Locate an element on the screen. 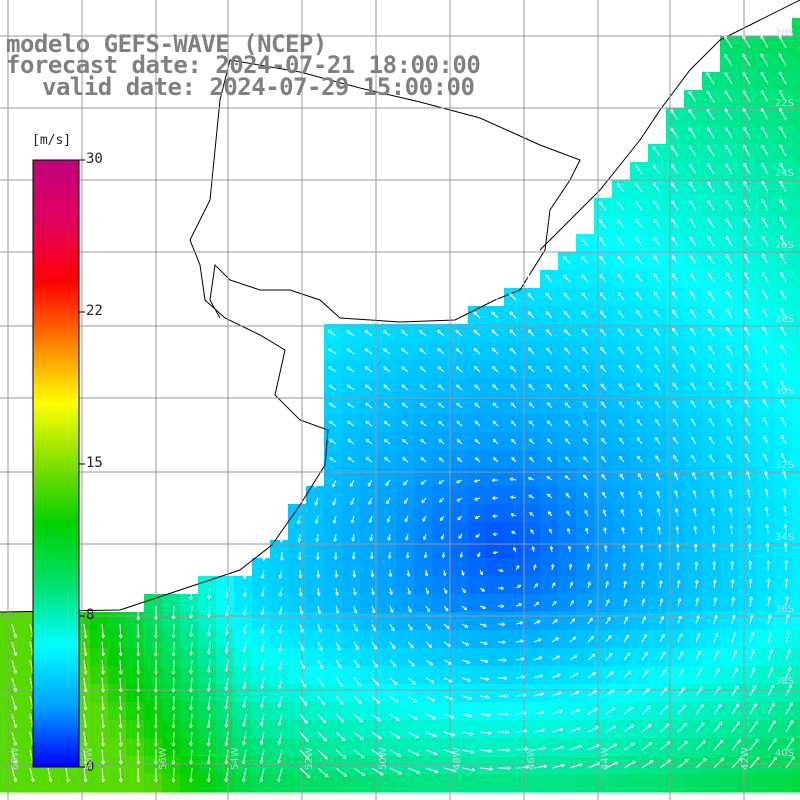  lat-label: 30S is located at coordinates (784, 391).